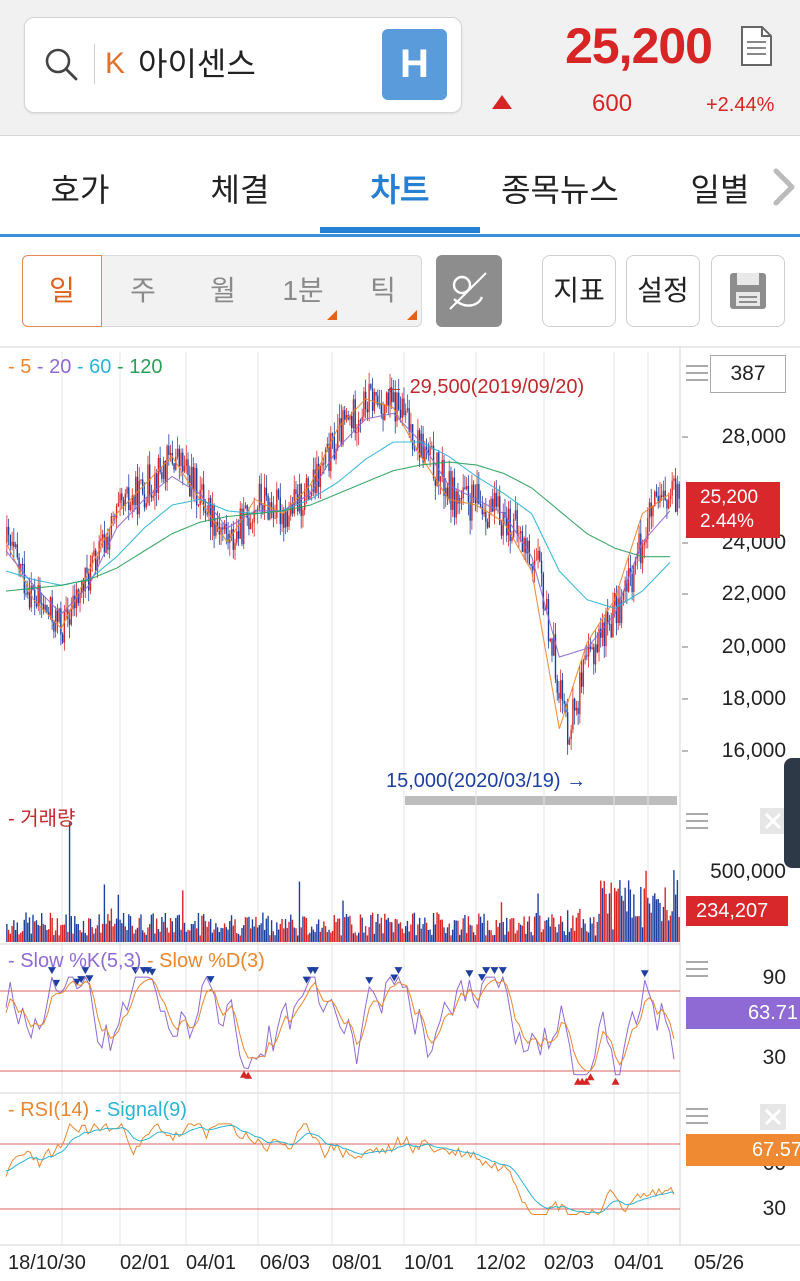 The image size is (800, 1281). I want to click on legend-slow-k: Slow %K(5,3), so click(81, 961).